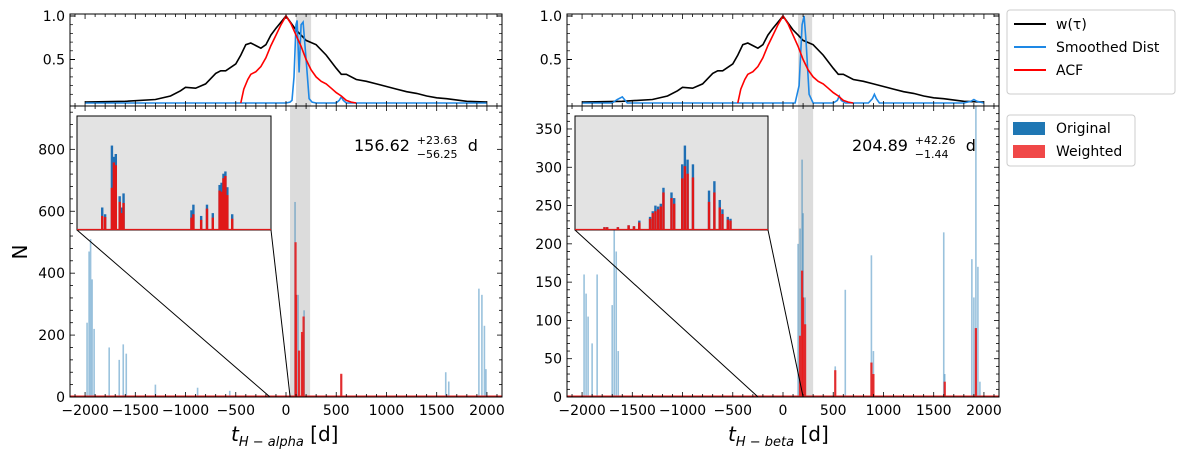  I want to click on legend-bars: Original Weighted, so click(1071, 140).